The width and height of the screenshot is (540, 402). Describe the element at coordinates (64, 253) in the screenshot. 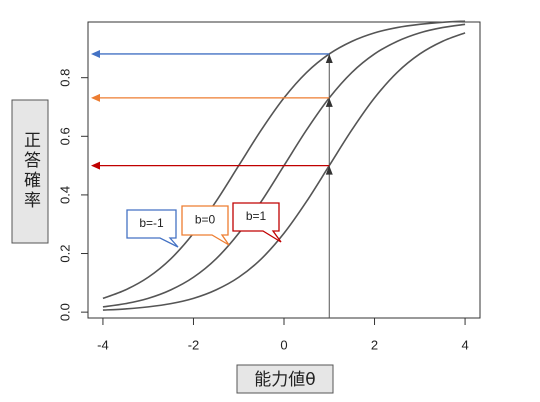

I see `y-tick-label: 0.2` at that location.